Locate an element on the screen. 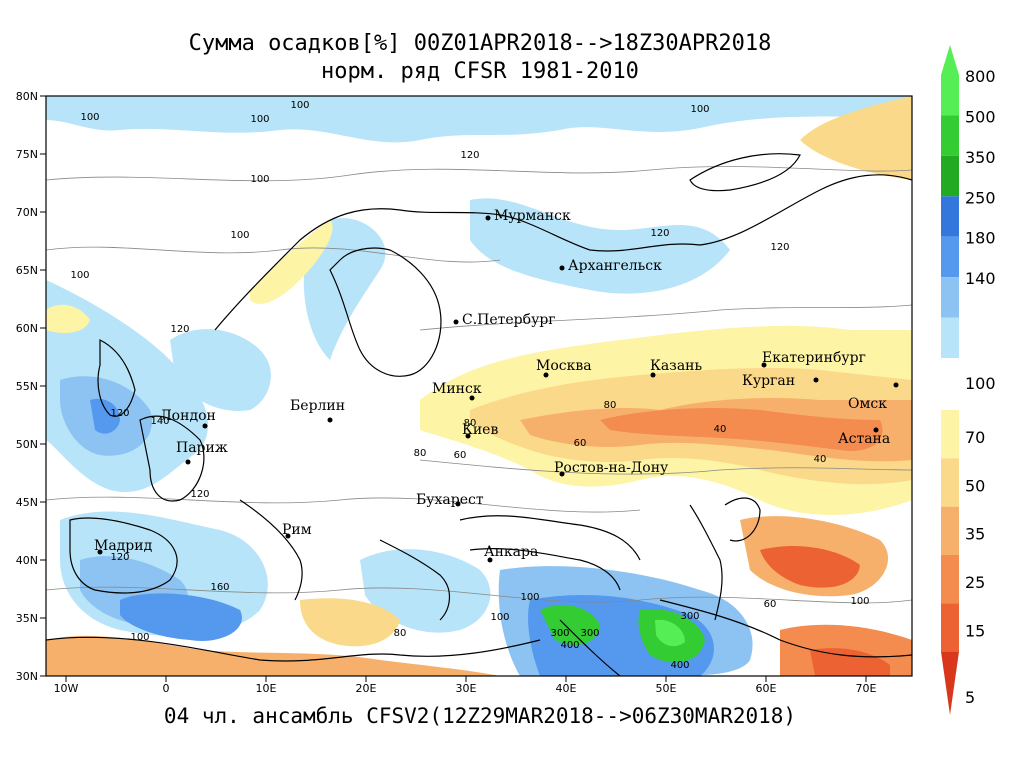  city-label: С.Петербург is located at coordinates (509, 320).